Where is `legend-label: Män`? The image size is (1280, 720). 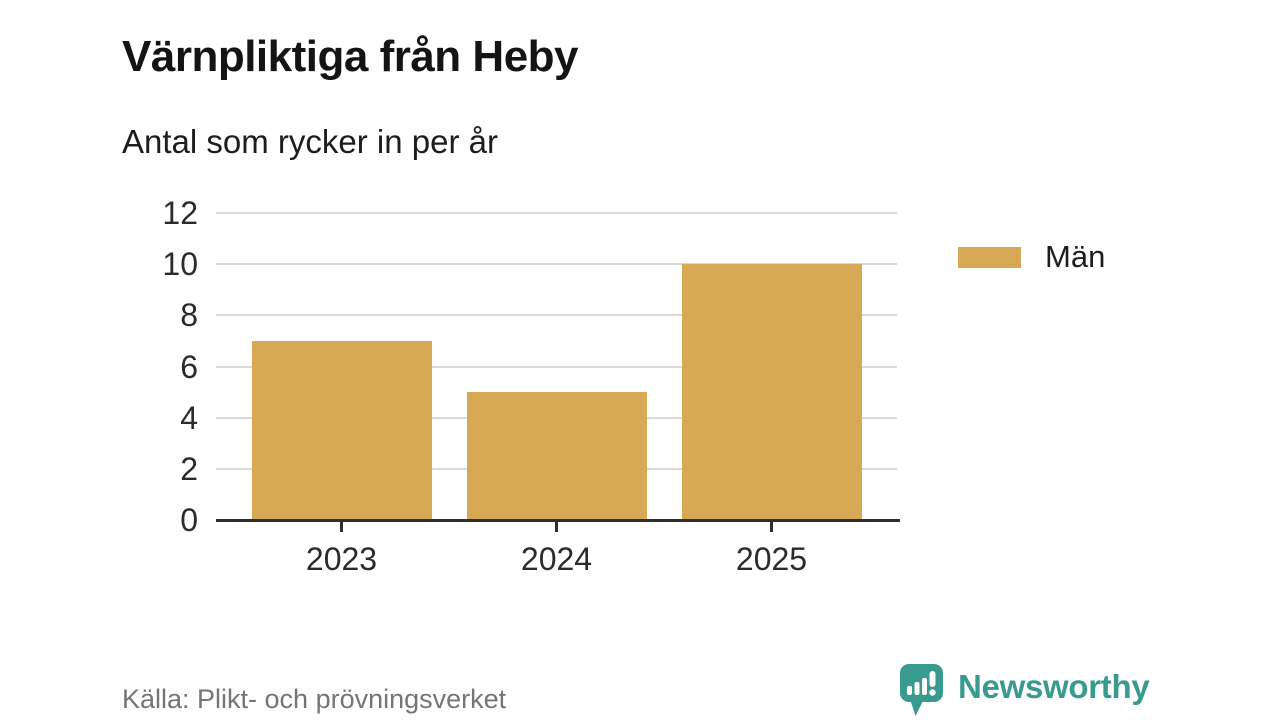 legend-label: Män is located at coordinates (1075, 256).